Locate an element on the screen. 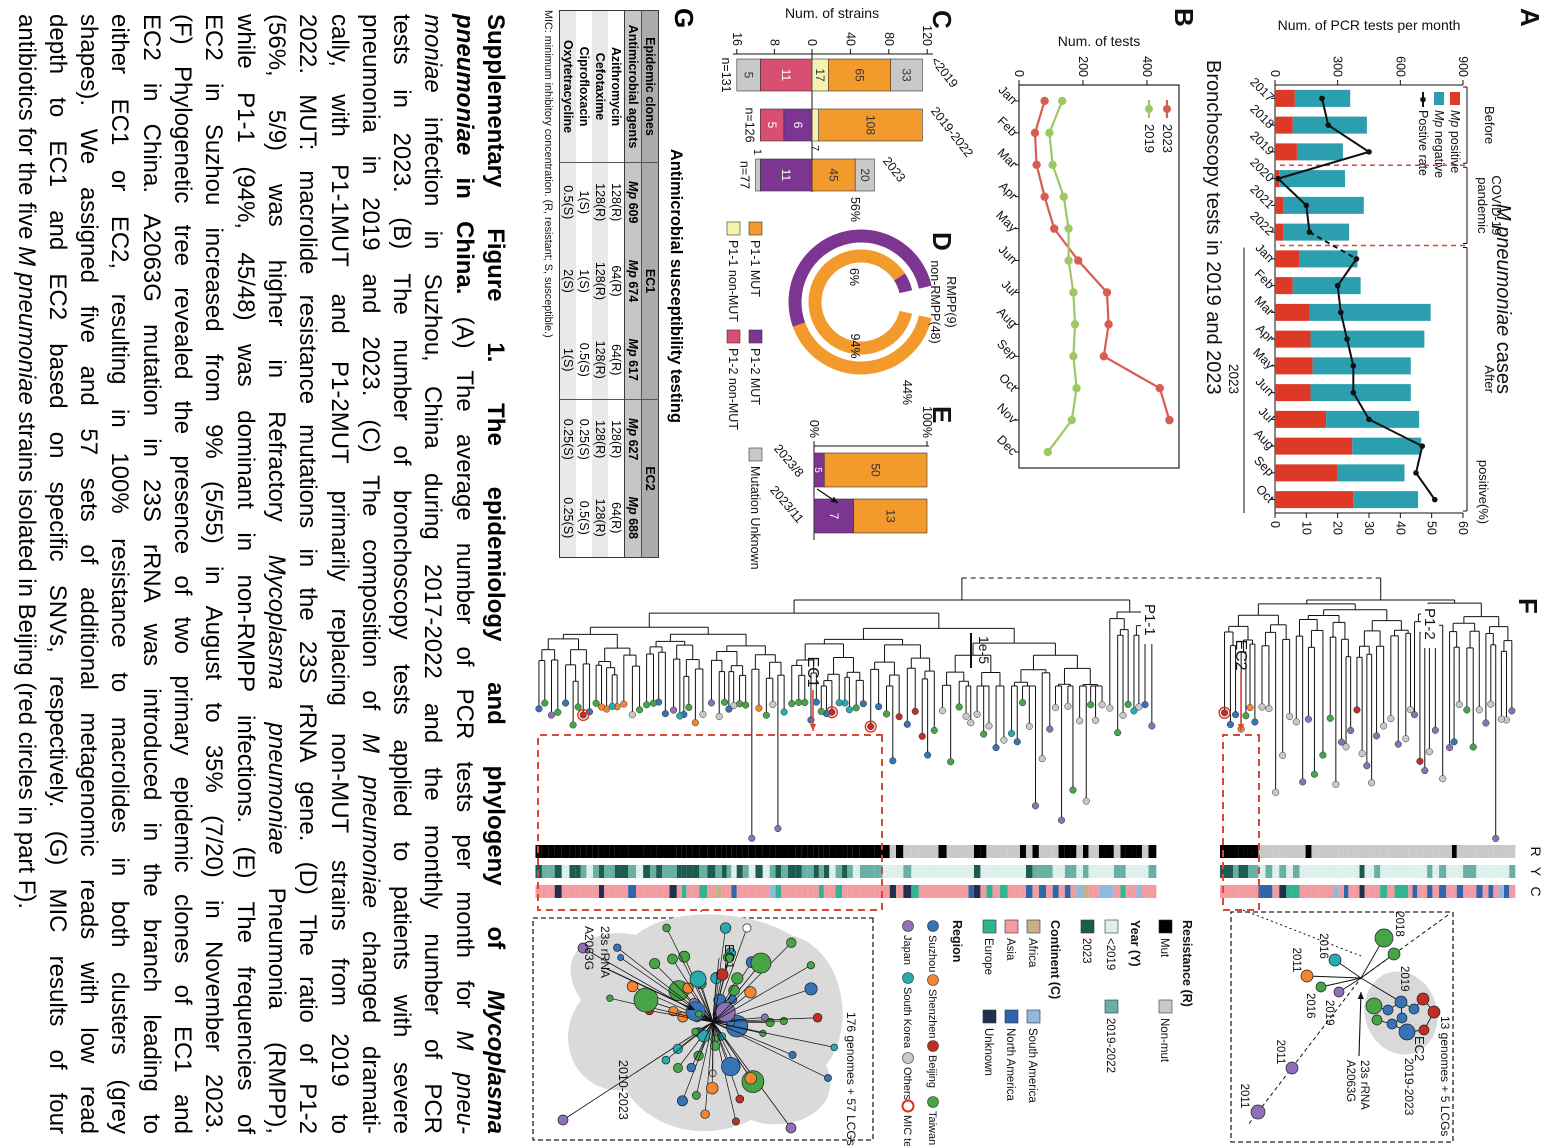 The height and width of the screenshot is (1146, 1551). category-label: <2019 is located at coordinates (944, 72).